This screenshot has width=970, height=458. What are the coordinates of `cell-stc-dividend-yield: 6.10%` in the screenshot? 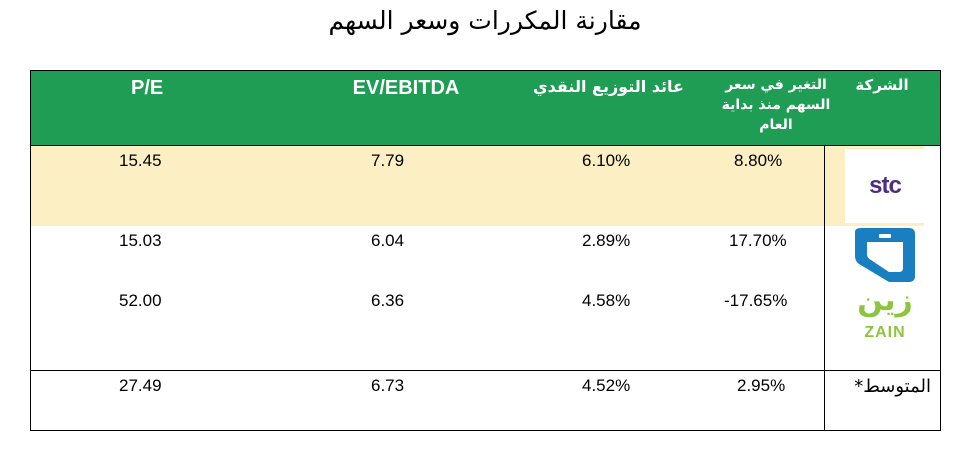 It's located at (606, 160).